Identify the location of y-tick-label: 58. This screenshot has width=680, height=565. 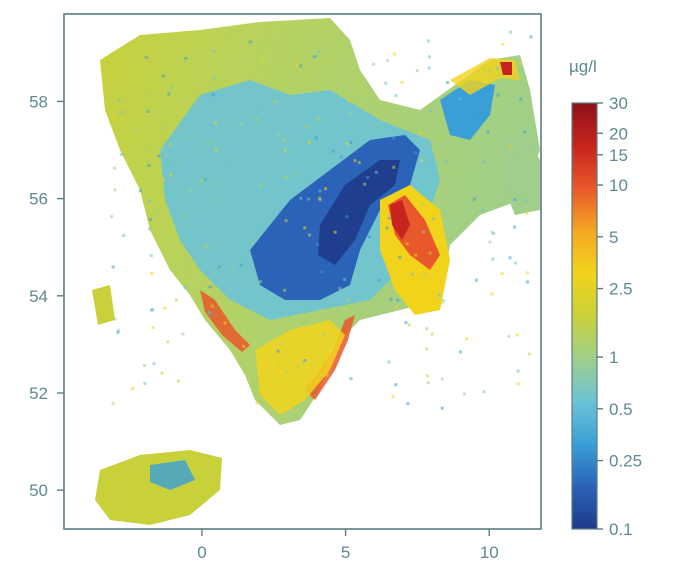
(38, 101).